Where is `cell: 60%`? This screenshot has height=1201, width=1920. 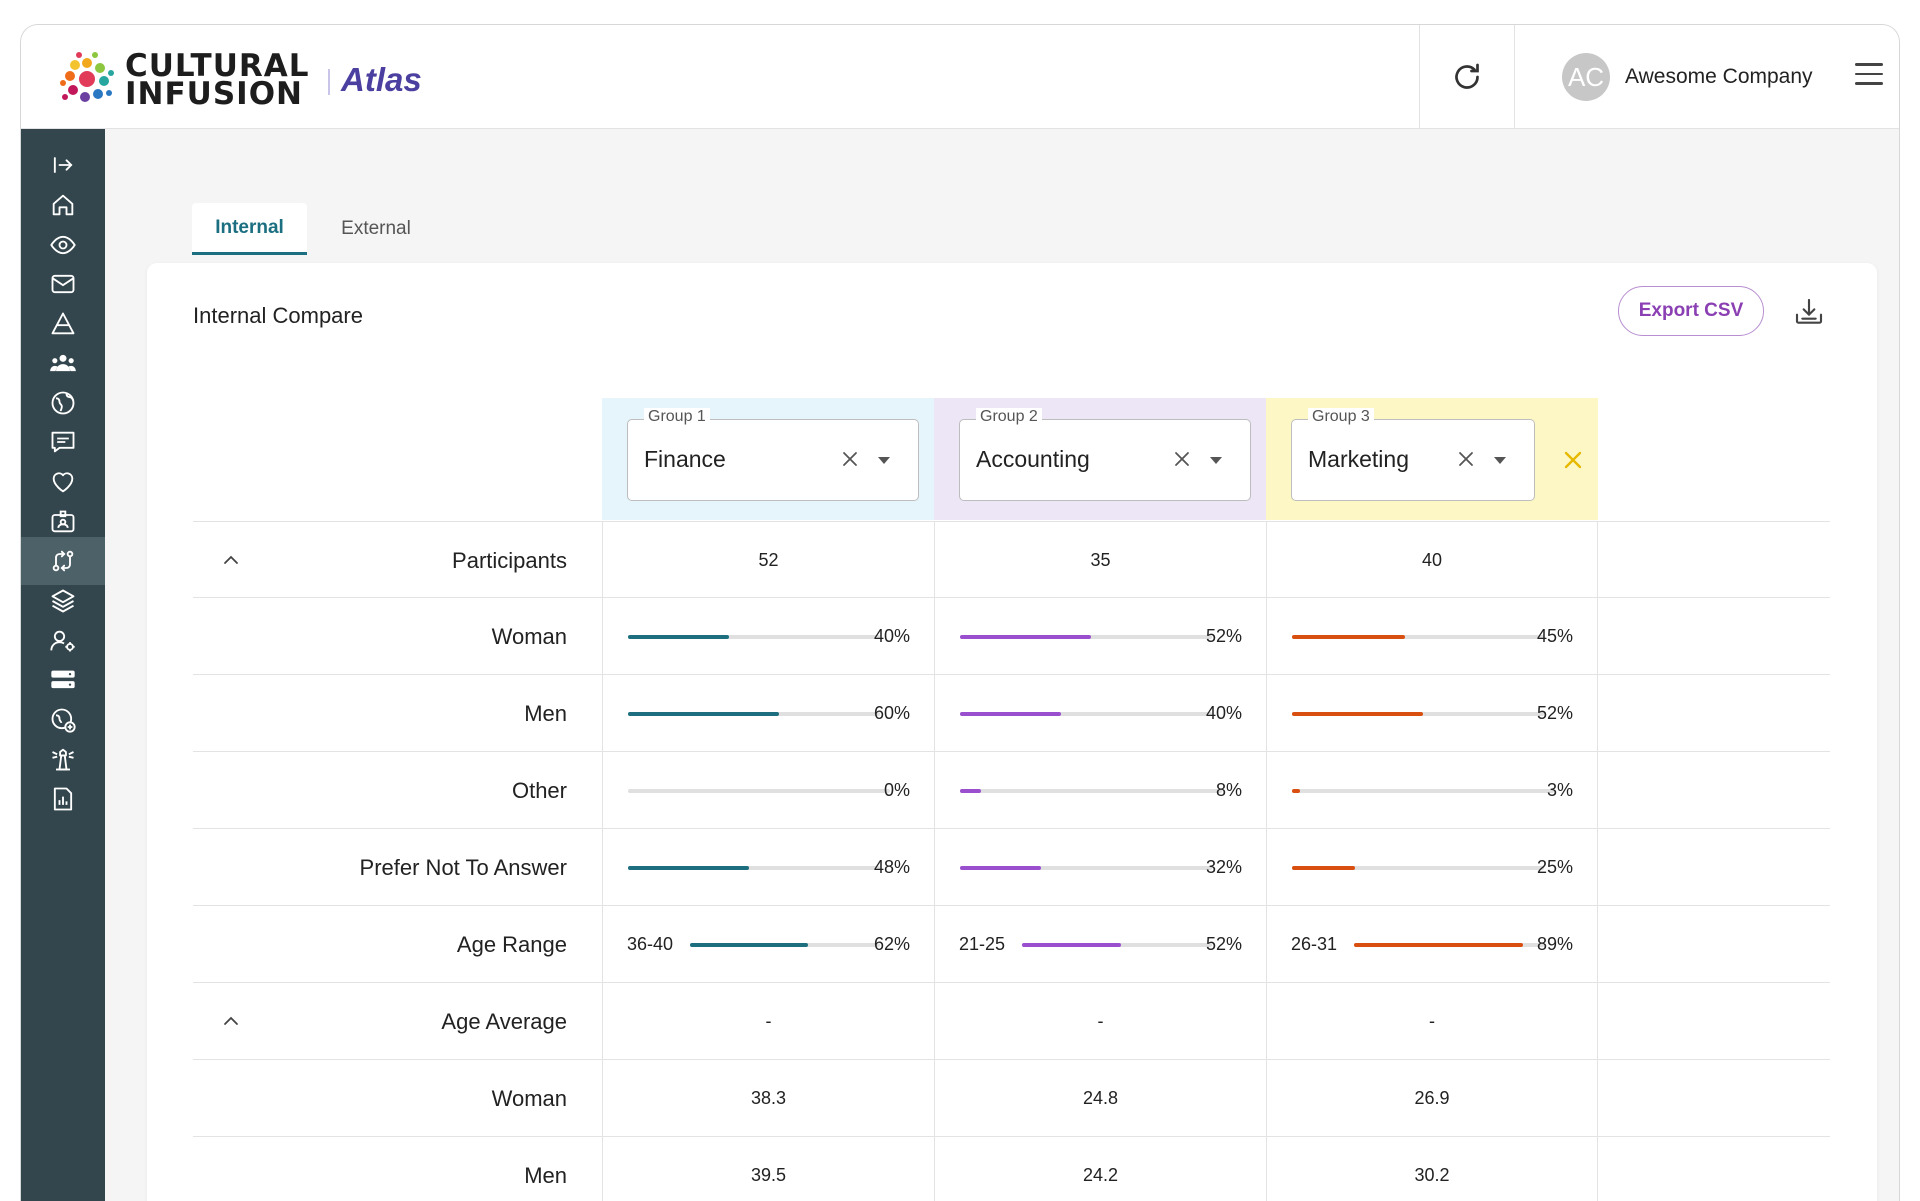
cell: 60% is located at coordinates (768, 713).